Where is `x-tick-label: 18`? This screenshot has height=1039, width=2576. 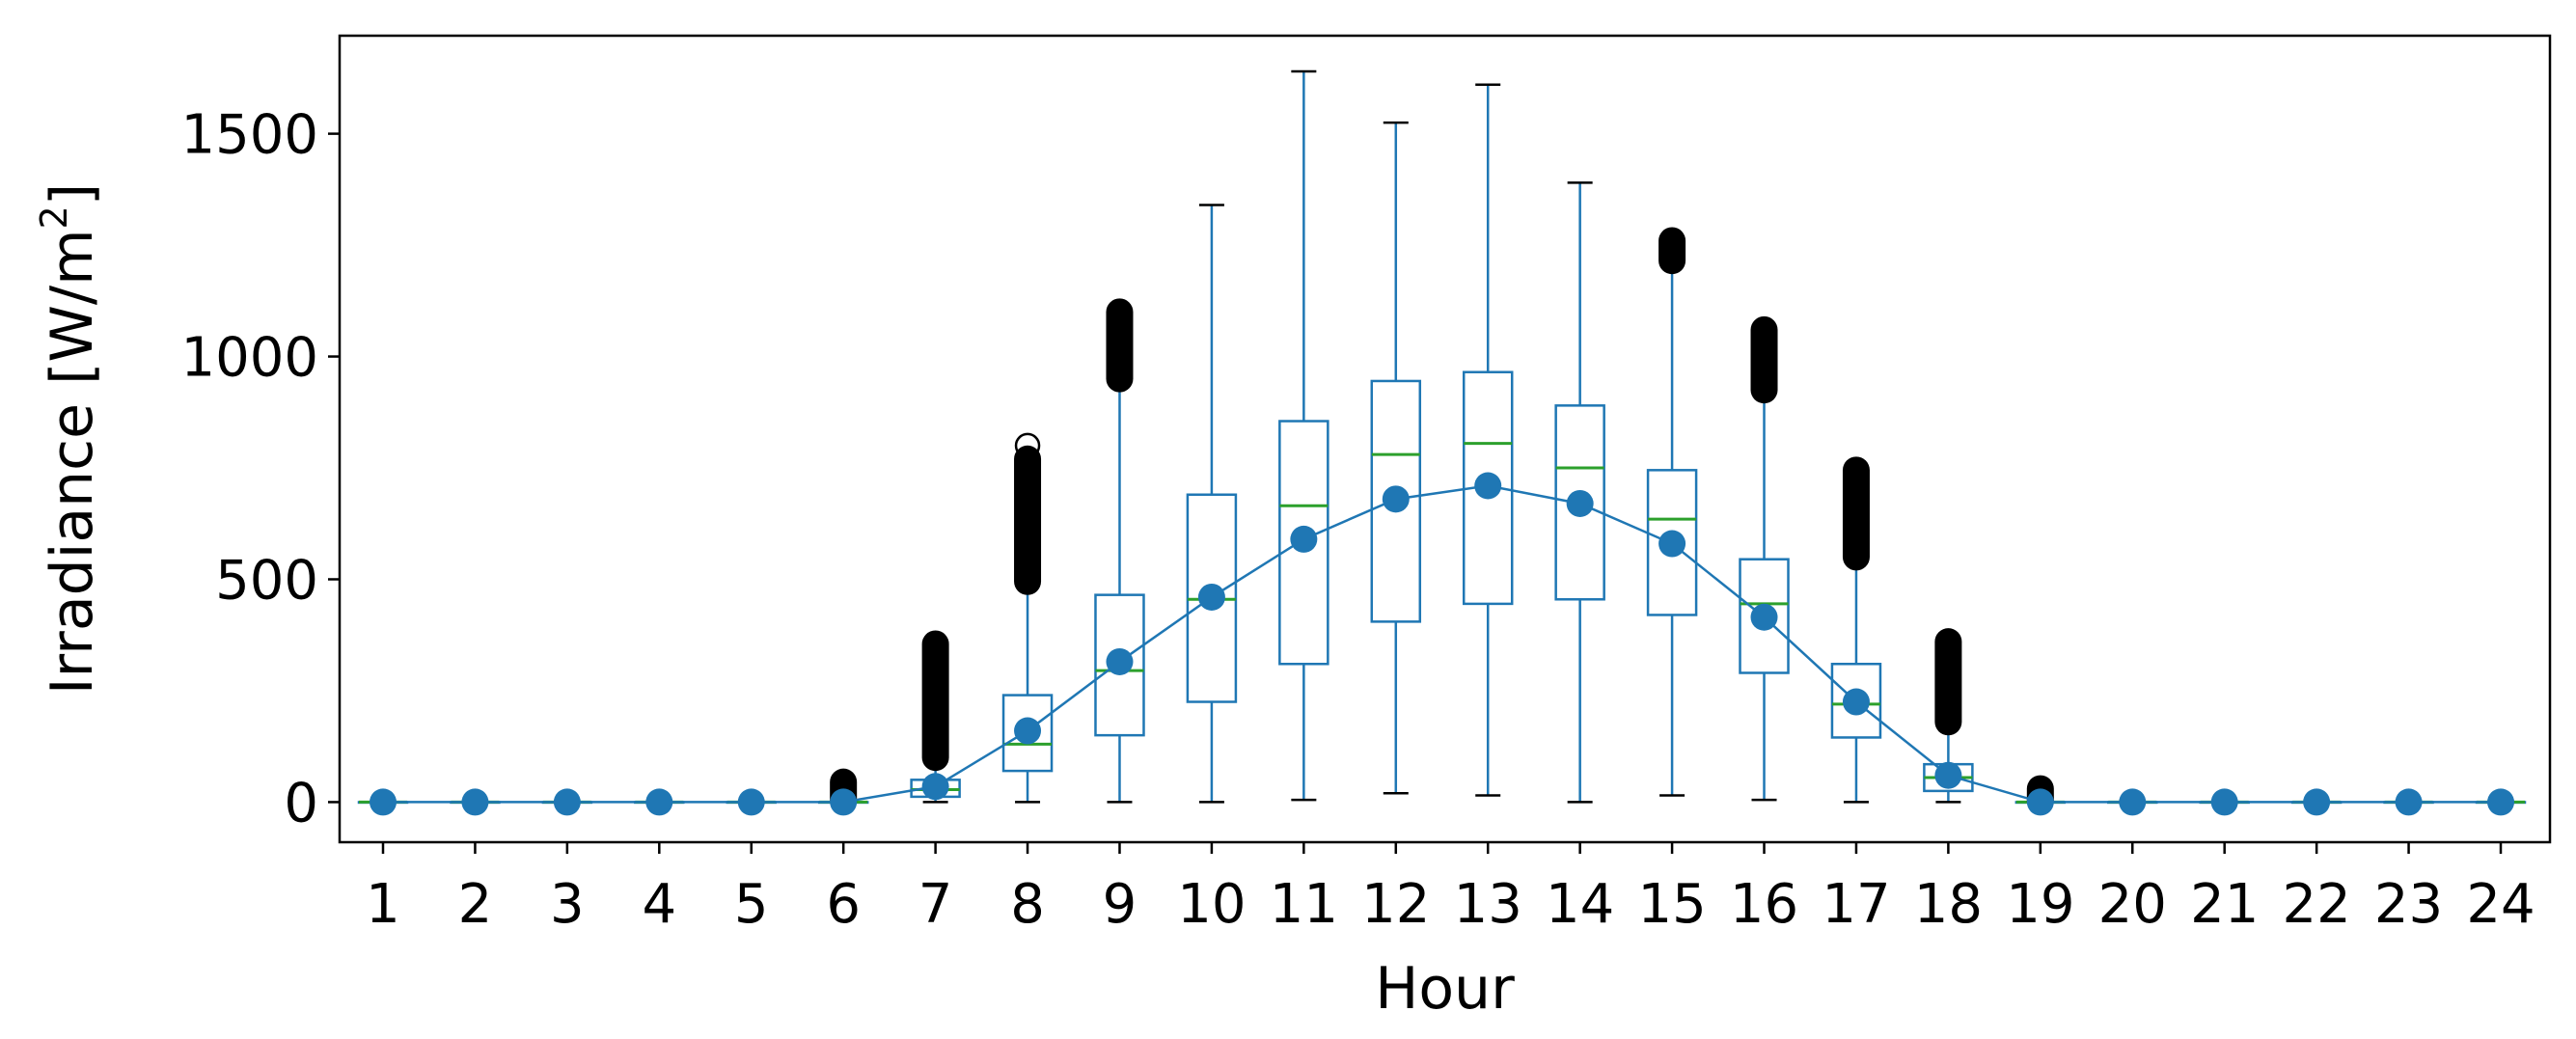 x-tick-label: 18 is located at coordinates (1949, 905).